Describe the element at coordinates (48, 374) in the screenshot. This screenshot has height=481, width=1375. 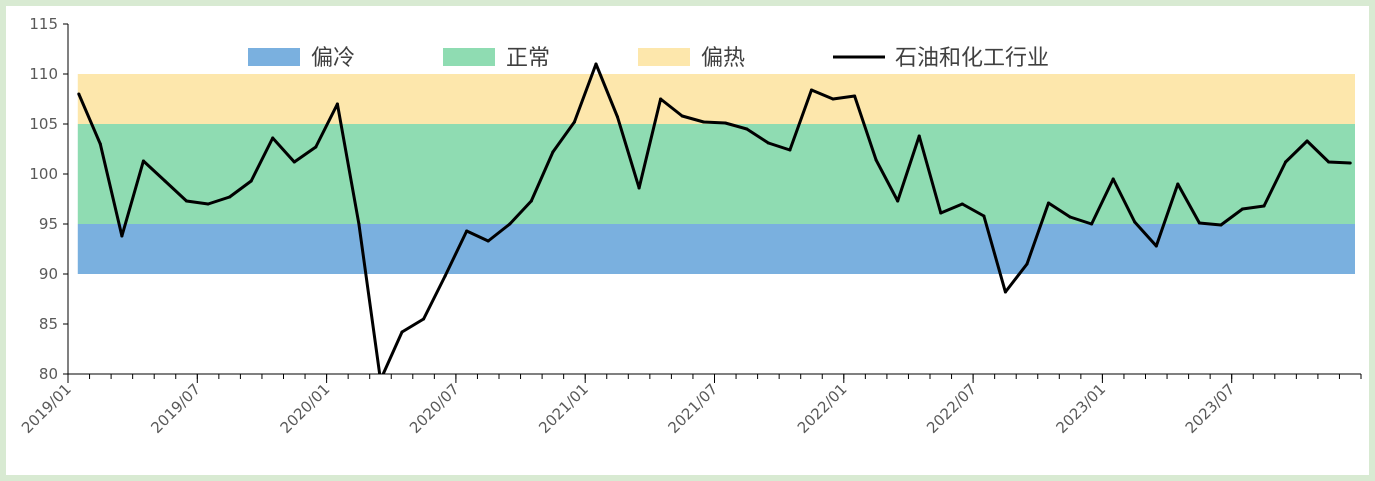
I see `y-tick-label-80: 80` at that location.